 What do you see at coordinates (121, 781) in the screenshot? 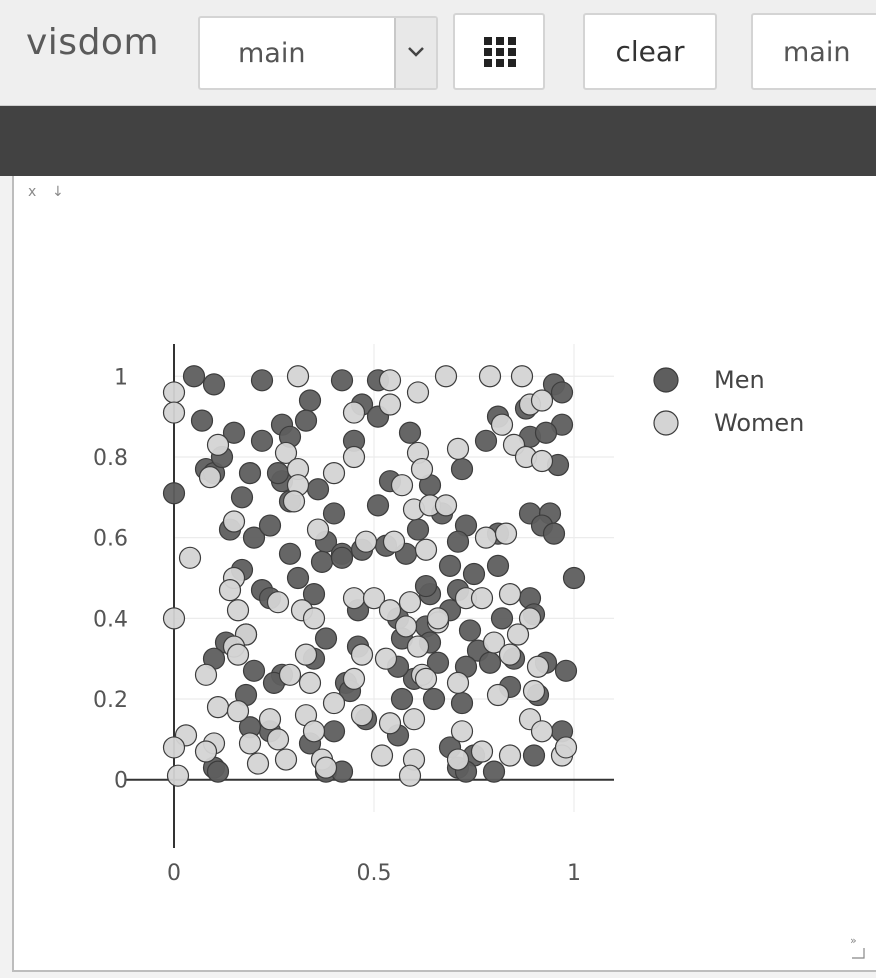
I see `y-tick-label: 0` at bounding box center [121, 781].